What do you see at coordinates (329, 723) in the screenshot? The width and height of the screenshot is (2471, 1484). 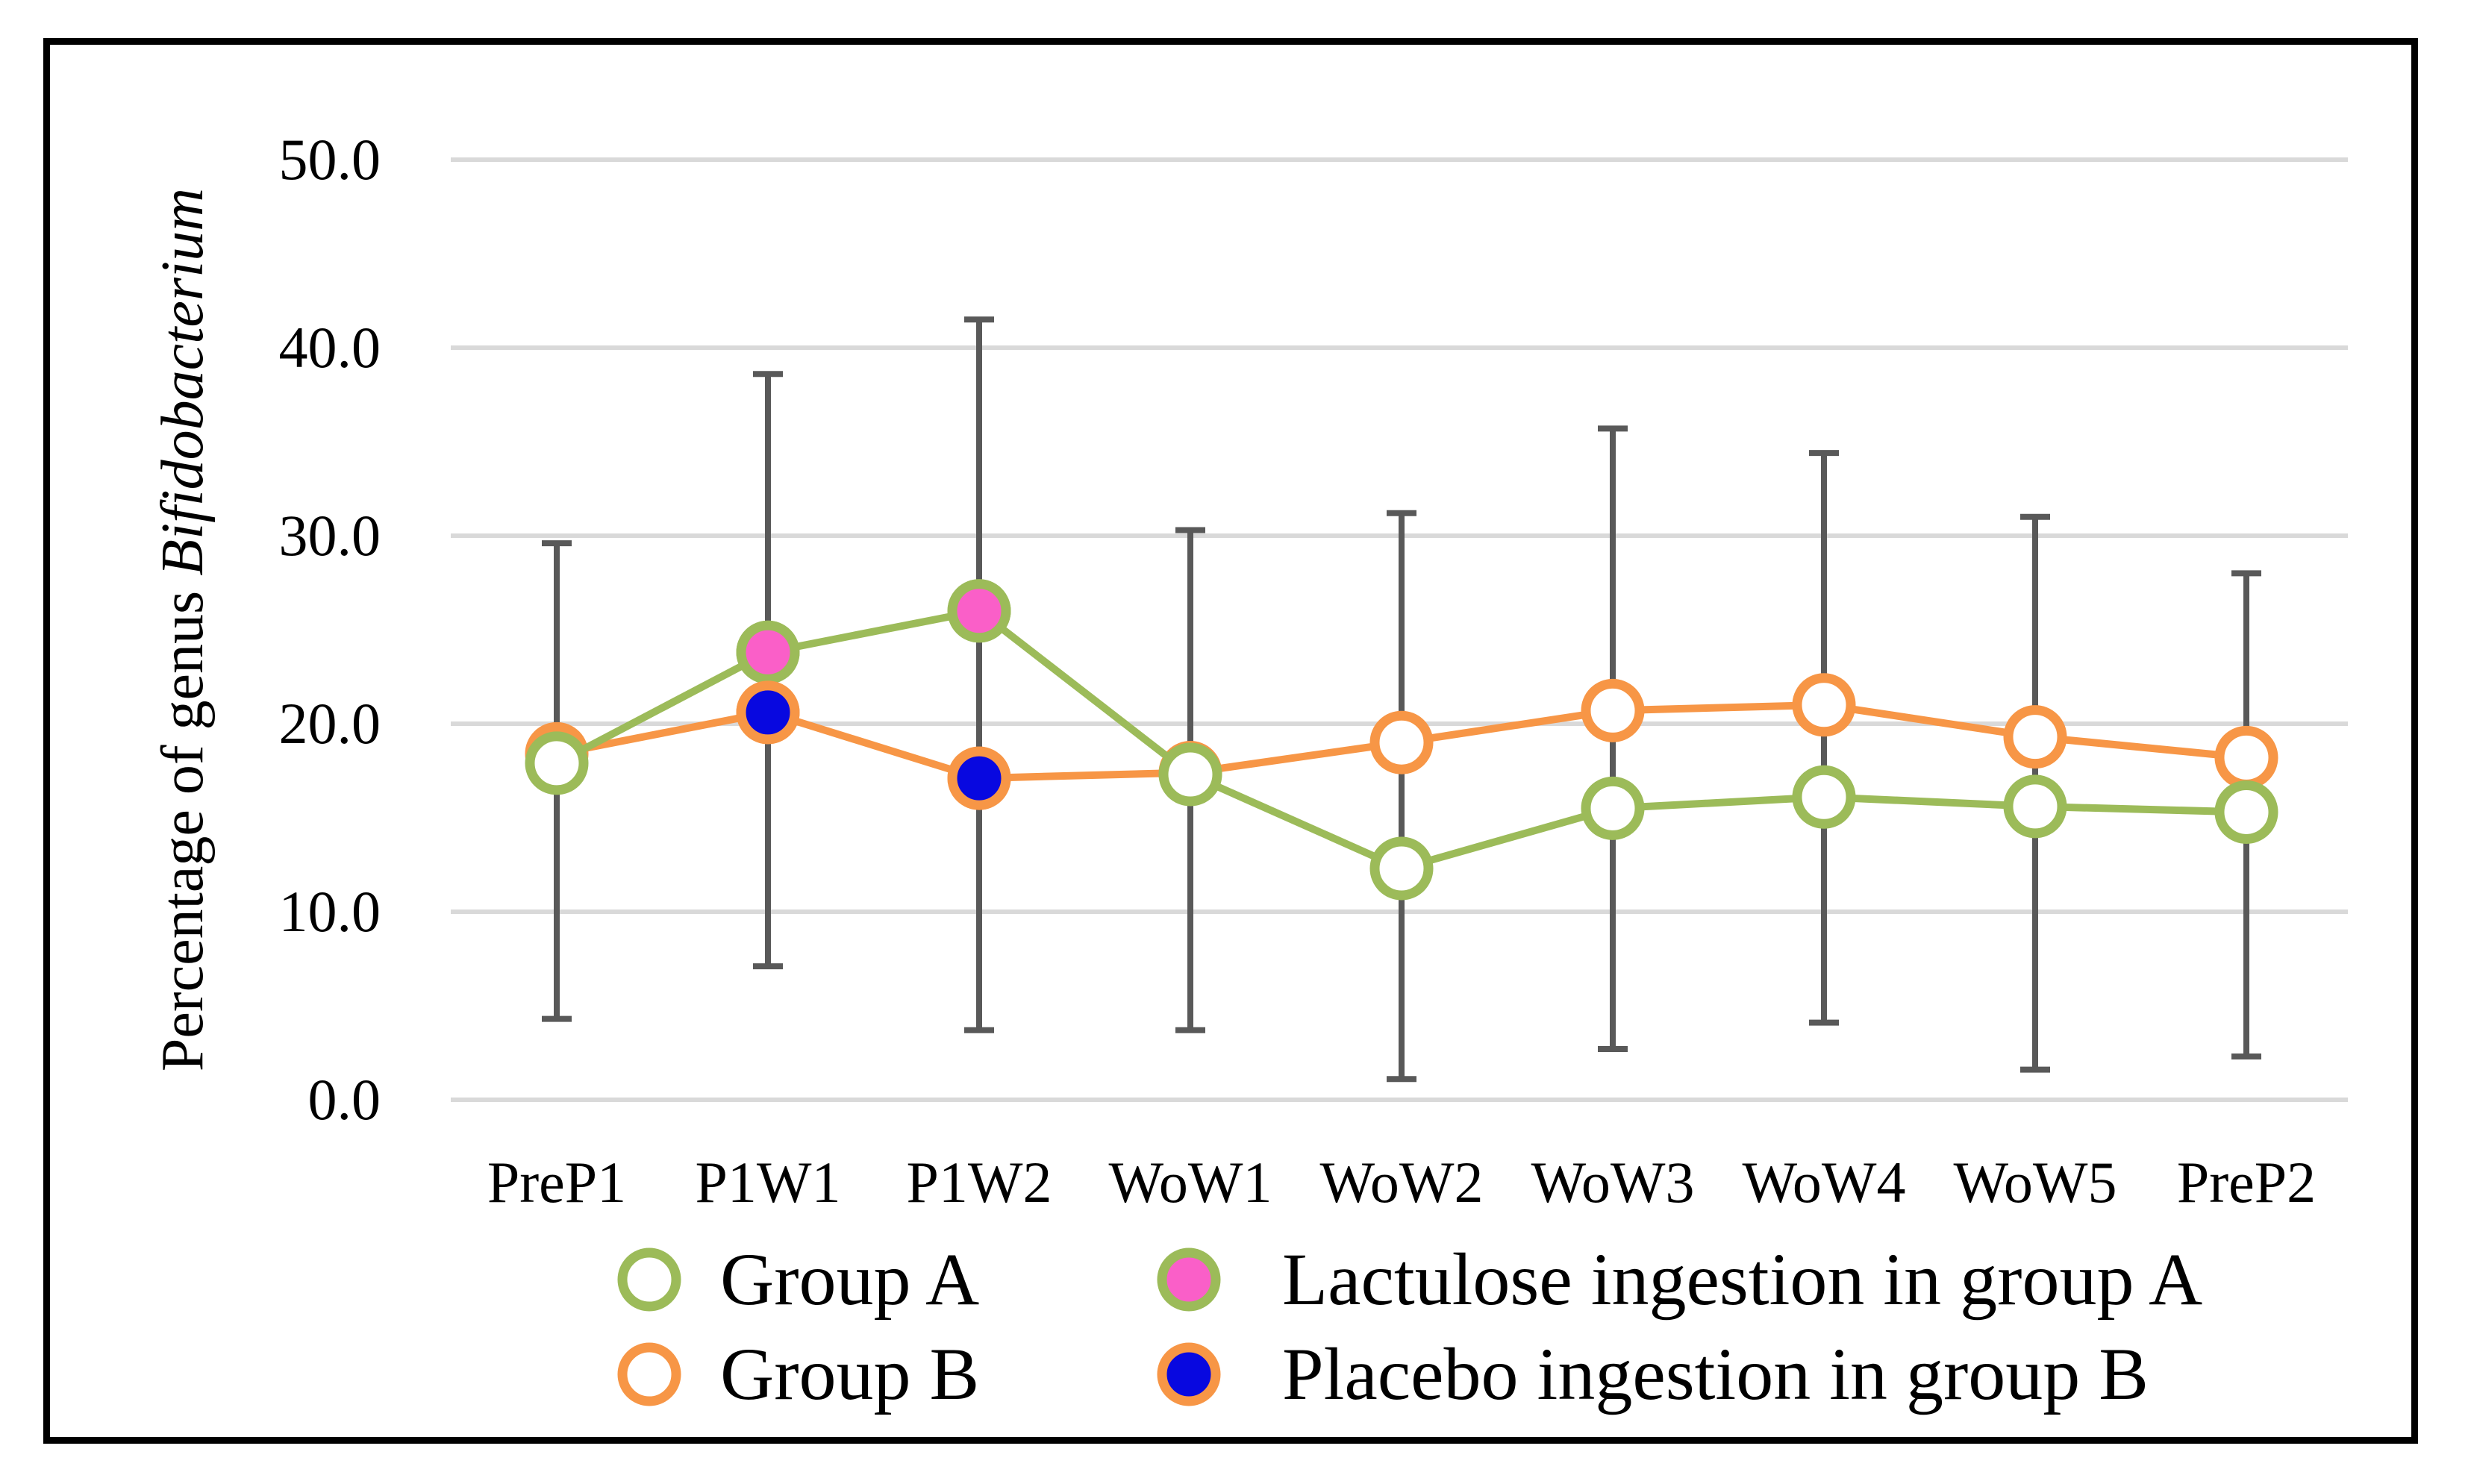 I see `y-tick-label-20.0: 20.0` at bounding box center [329, 723].